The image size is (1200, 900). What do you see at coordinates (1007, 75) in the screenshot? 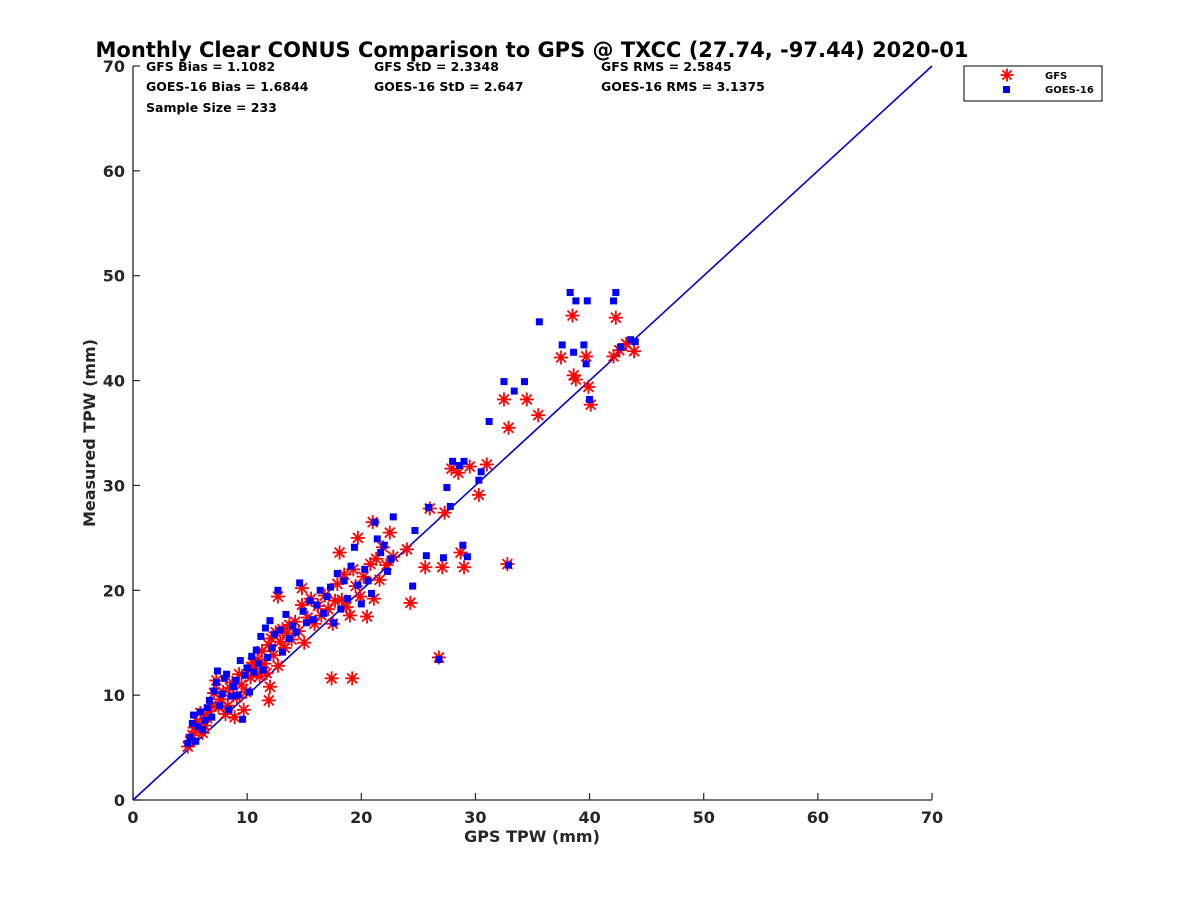
I see `legend-gfs-asterisk` at bounding box center [1007, 75].